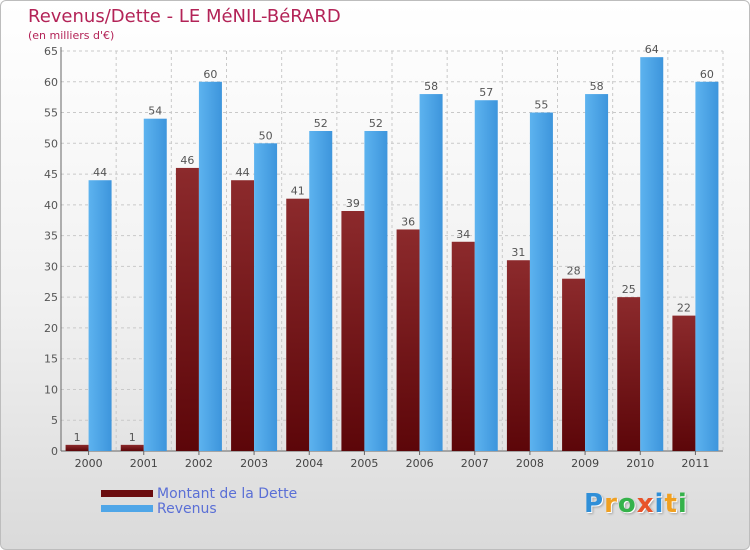  What do you see at coordinates (51, 328) in the screenshot?
I see `y-tick-label: 20` at bounding box center [51, 328].